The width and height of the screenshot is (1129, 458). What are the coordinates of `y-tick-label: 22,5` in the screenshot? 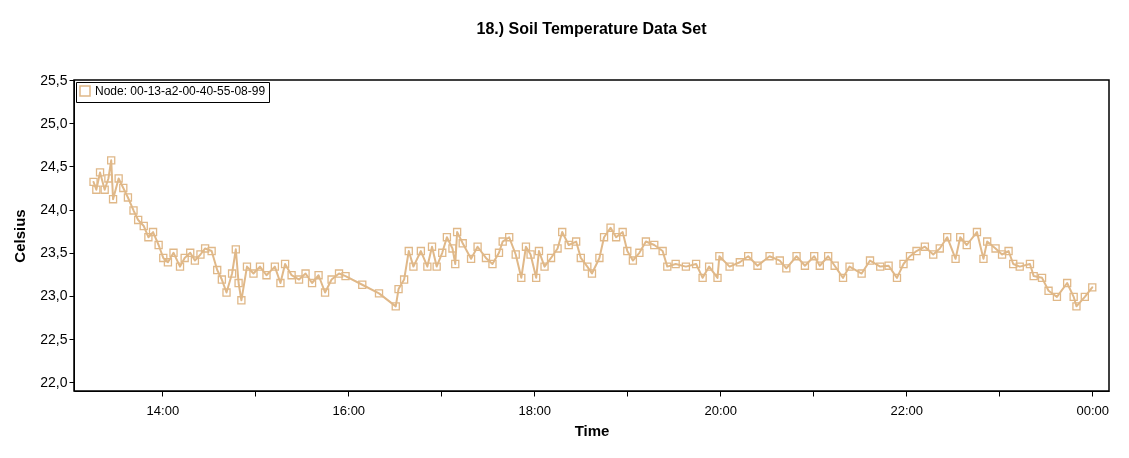 It's located at (54, 338).